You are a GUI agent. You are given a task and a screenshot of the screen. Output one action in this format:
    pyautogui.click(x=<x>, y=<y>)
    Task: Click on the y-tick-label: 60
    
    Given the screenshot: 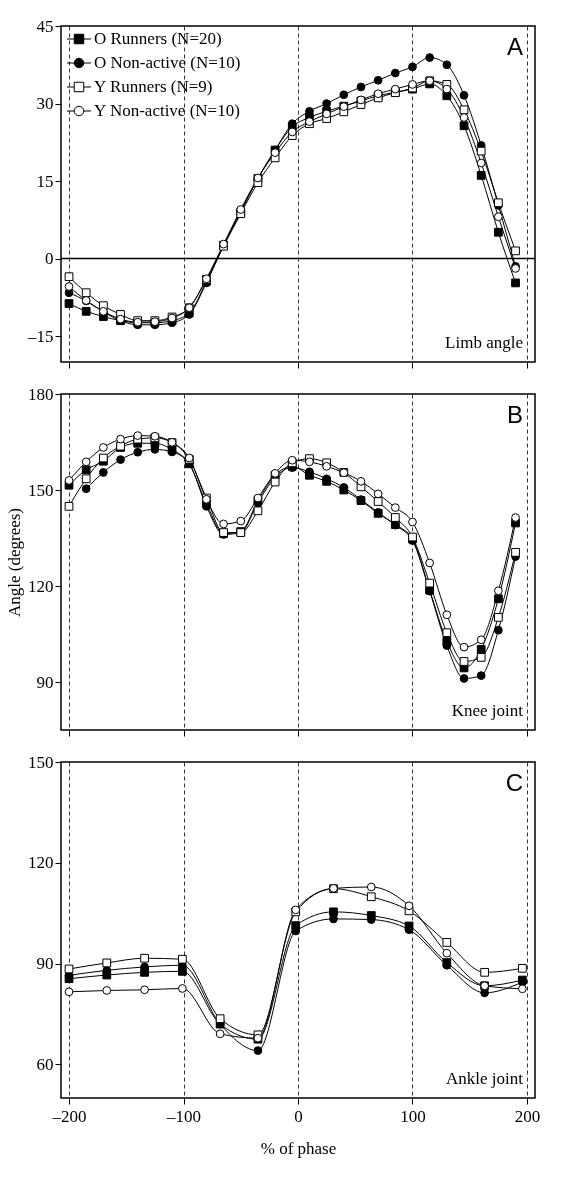 What is the action you would take?
    pyautogui.click(x=45, y=1064)
    